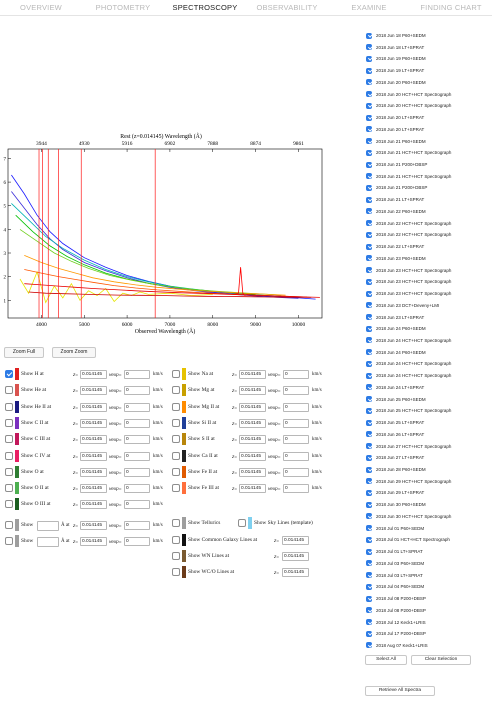  I want to click on right_lines-z-input-0: 0.014145, so click(252, 374).